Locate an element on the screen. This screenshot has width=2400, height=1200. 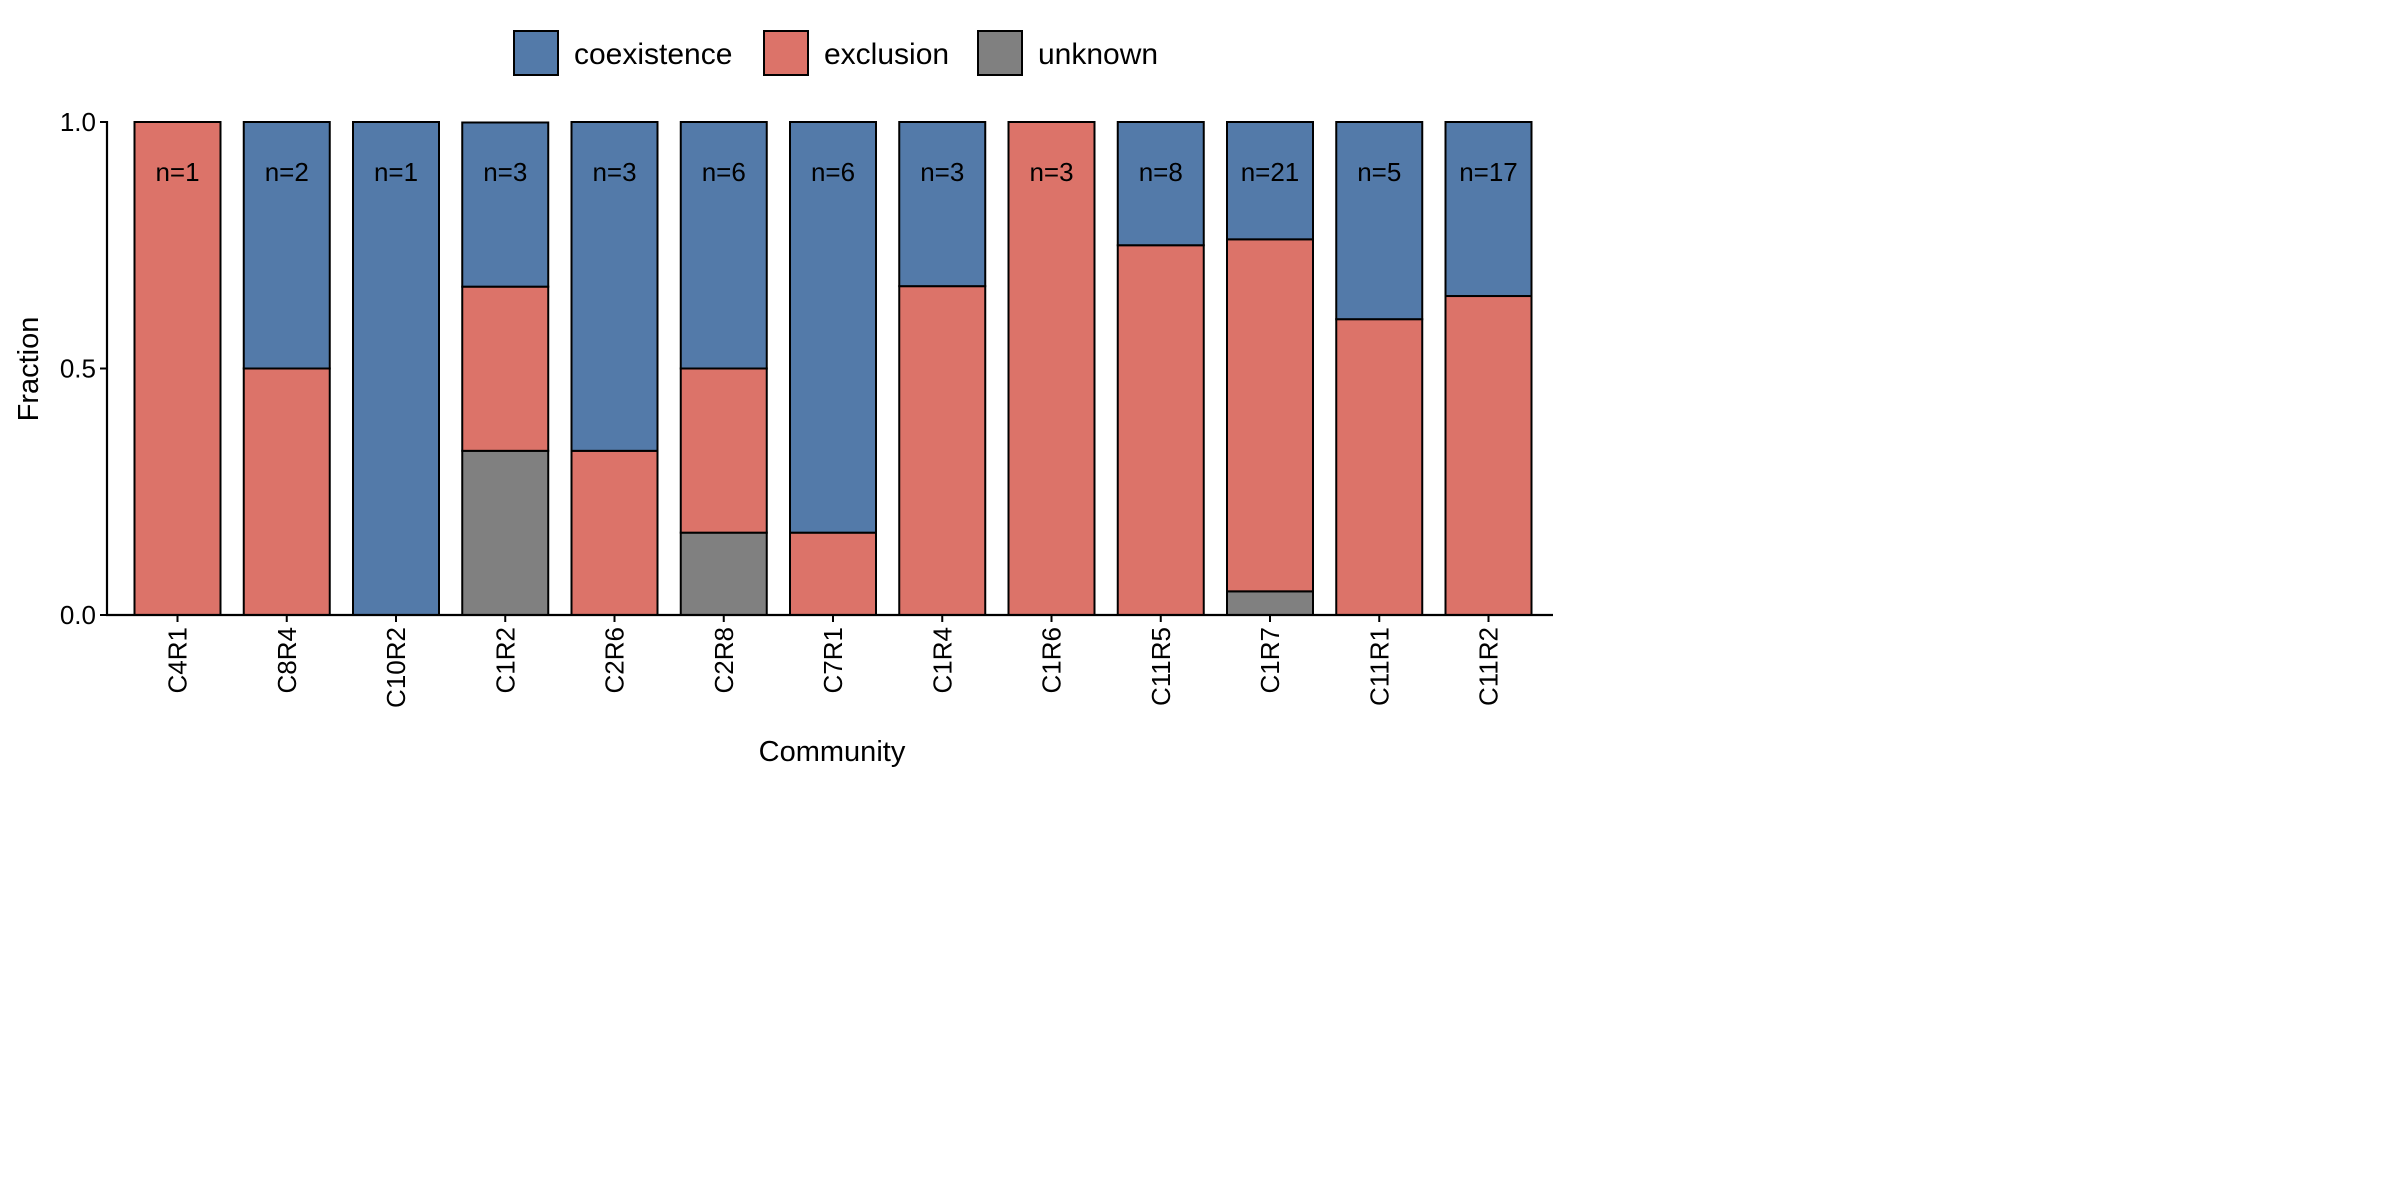
y-axis: 0.0 0.5 1.0 is located at coordinates (84, 368).